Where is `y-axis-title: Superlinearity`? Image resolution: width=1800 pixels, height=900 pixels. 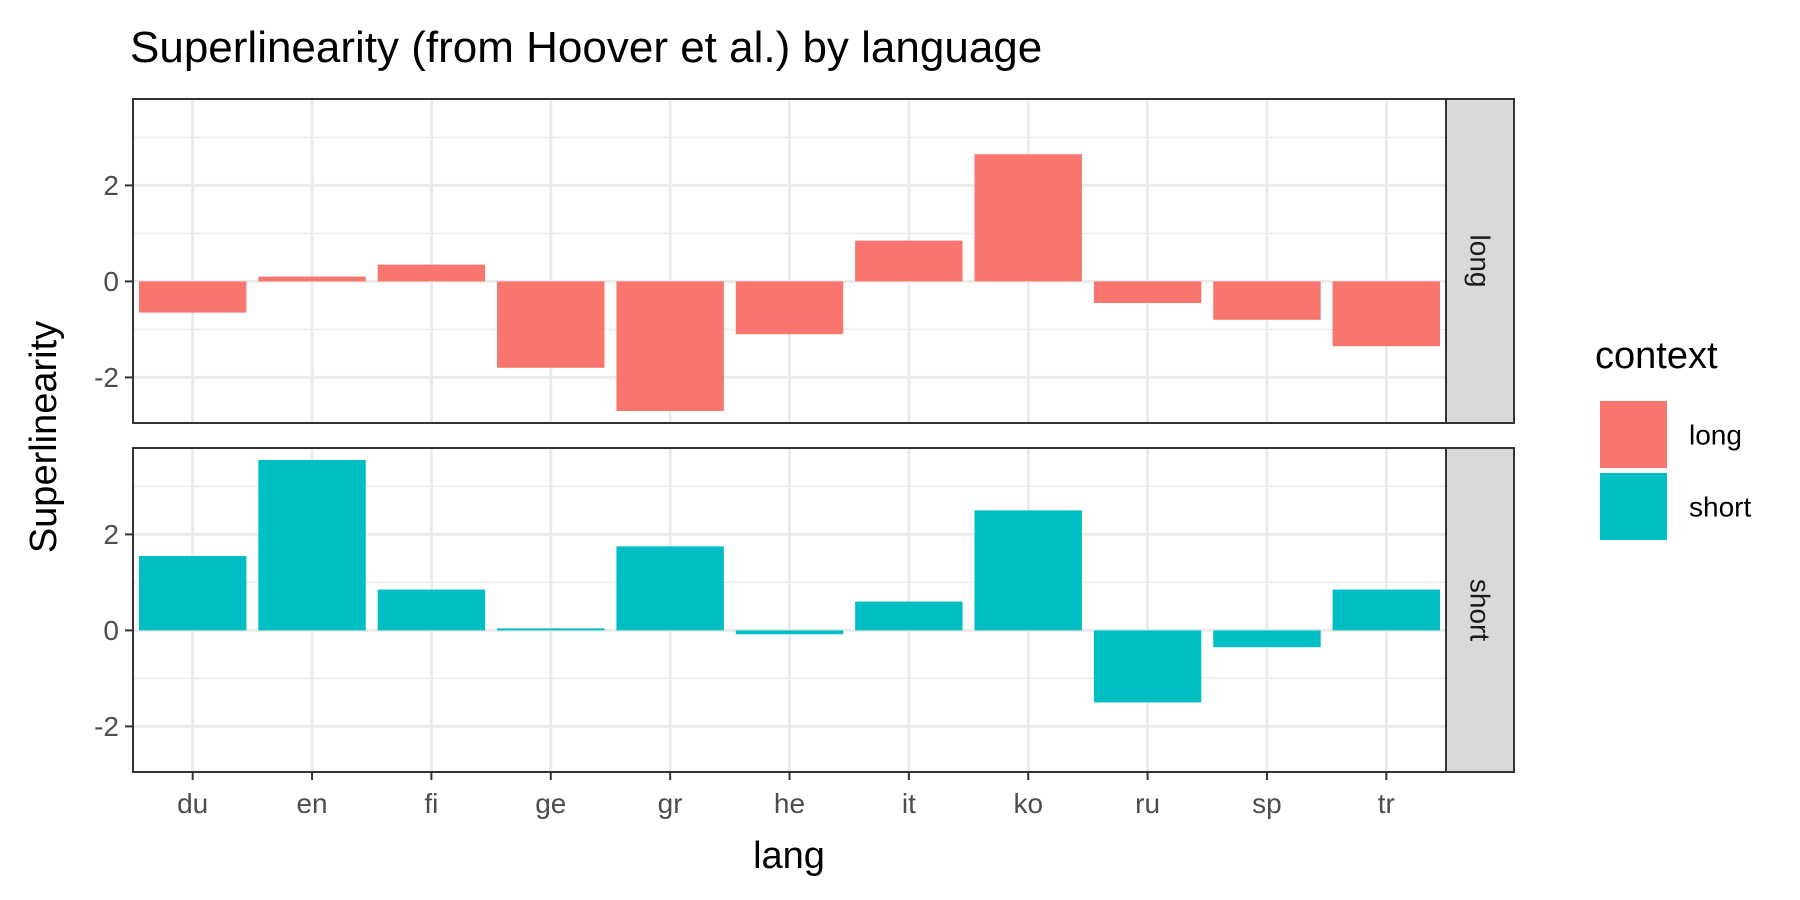 y-axis-title: Superlinearity is located at coordinates (44, 437).